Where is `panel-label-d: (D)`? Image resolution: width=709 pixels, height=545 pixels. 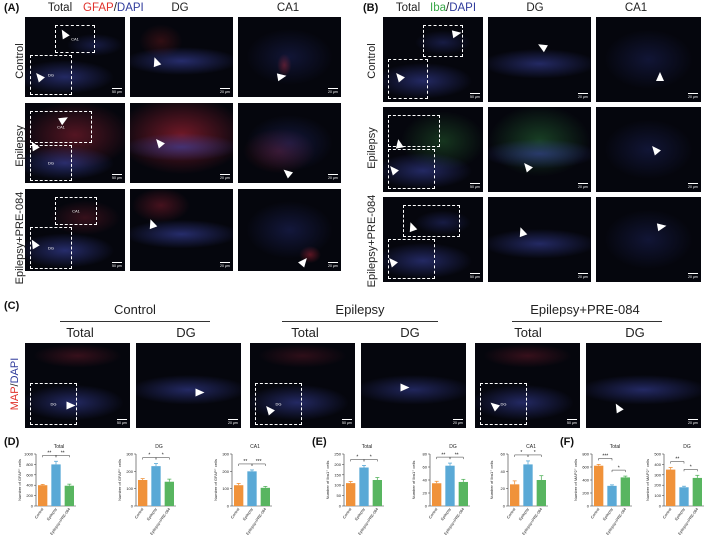 panel-label-d: (D) is located at coordinates (12, 442).